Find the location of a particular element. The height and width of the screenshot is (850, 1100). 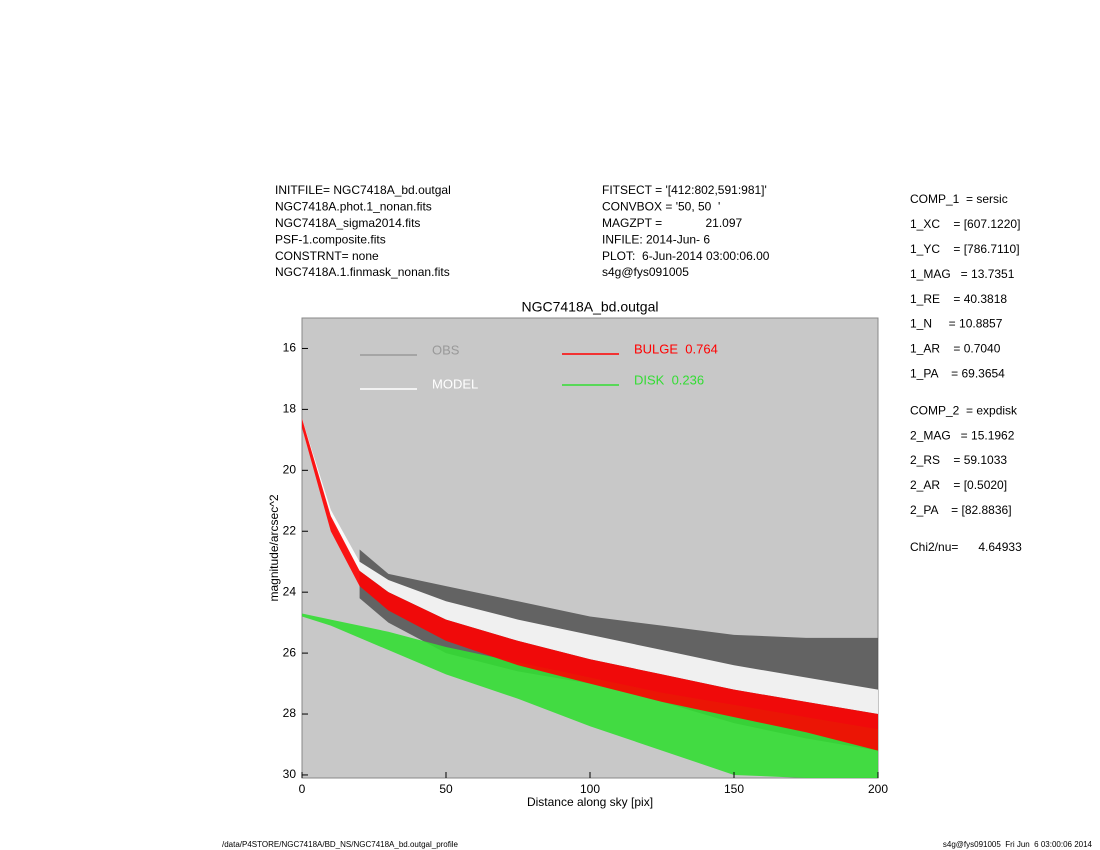

param-line: 1_AR = 0.7040 is located at coordinates (955, 349).